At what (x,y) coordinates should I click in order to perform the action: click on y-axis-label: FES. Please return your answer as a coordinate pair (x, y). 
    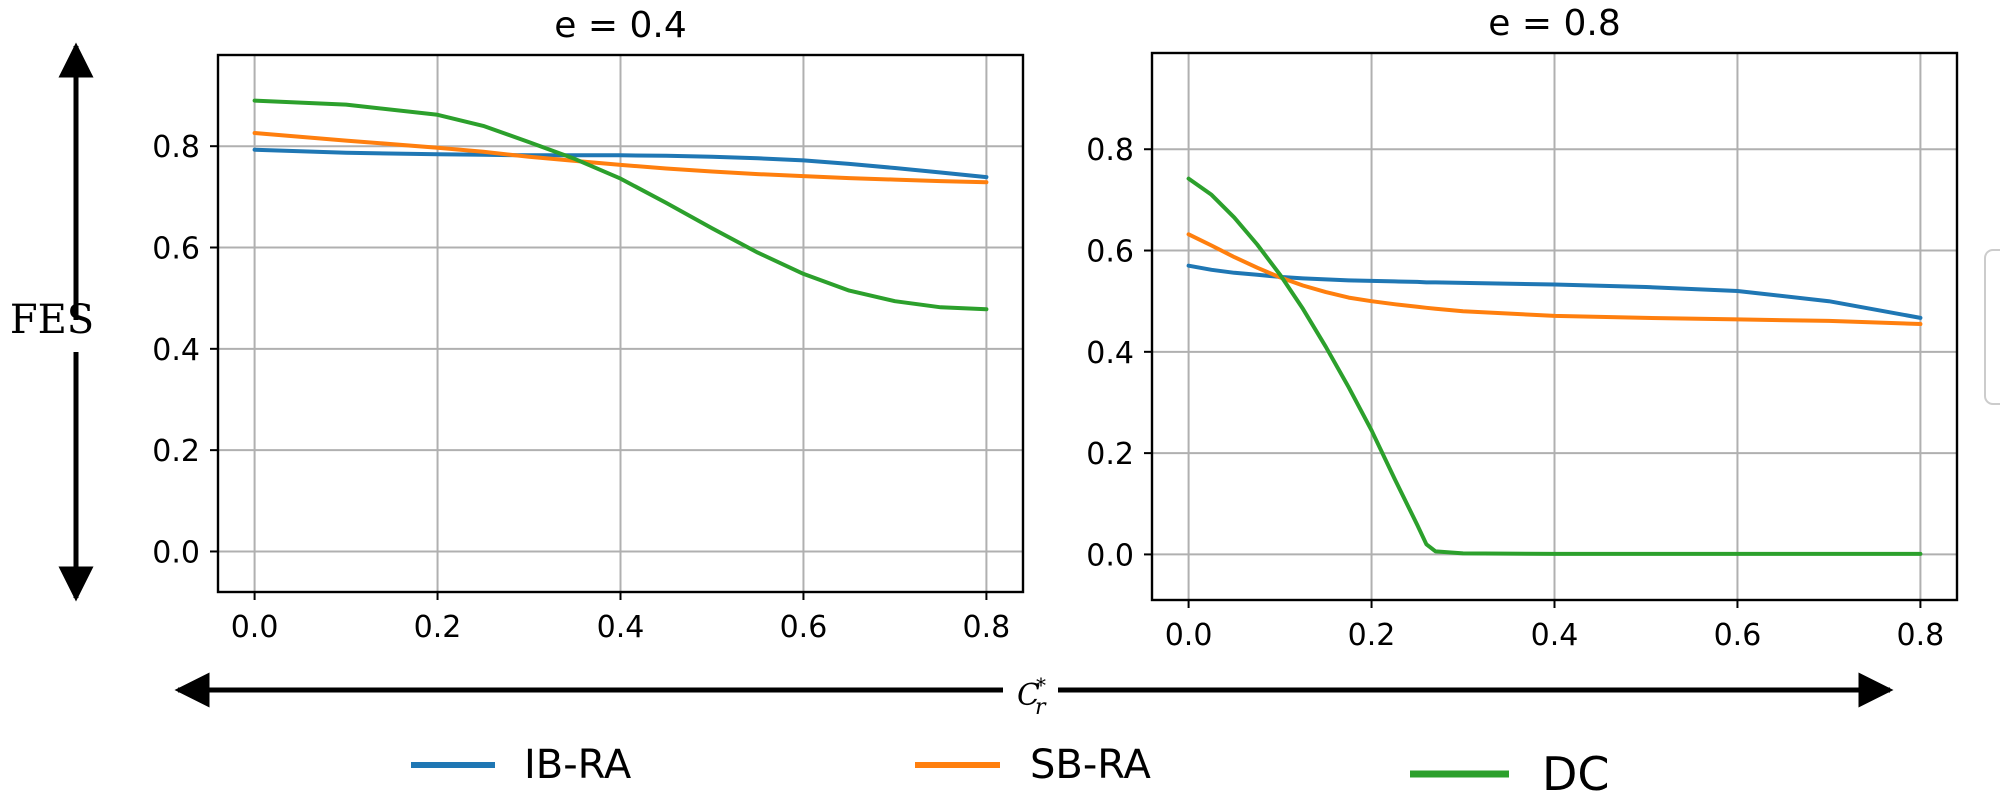
    Looking at the image, I should click on (52, 320).